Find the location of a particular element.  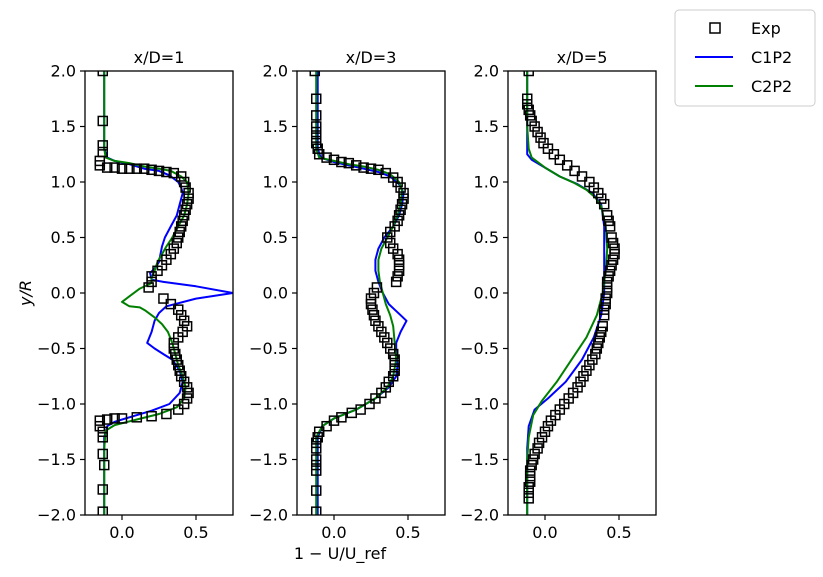

y-tick-label: −1.0 is located at coordinates (56, 404).